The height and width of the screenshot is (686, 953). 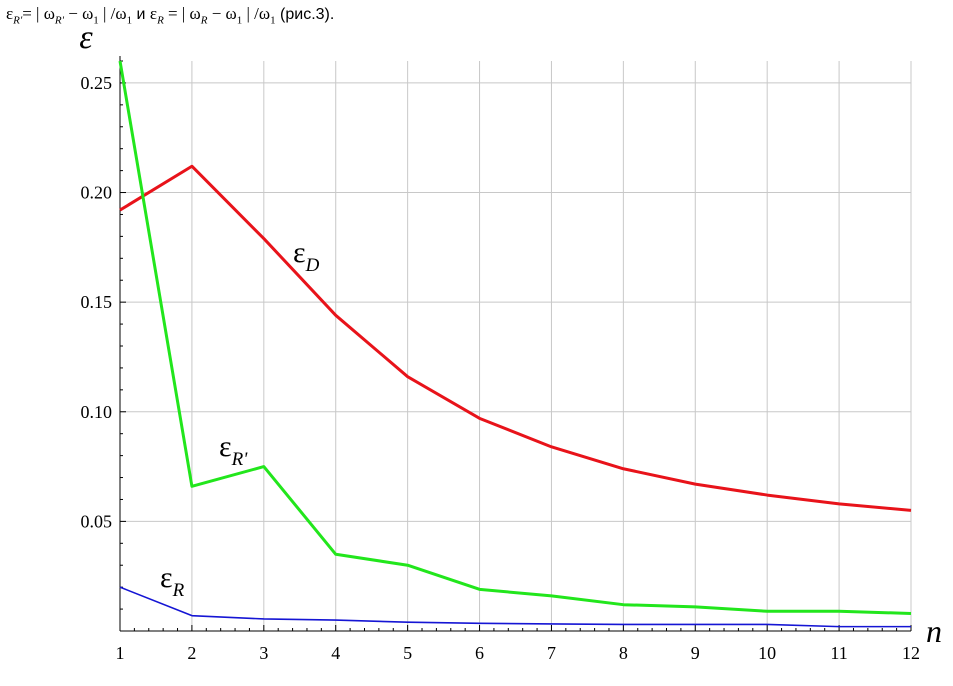 I want to click on x-tick-label: 11, so click(x=838, y=653).